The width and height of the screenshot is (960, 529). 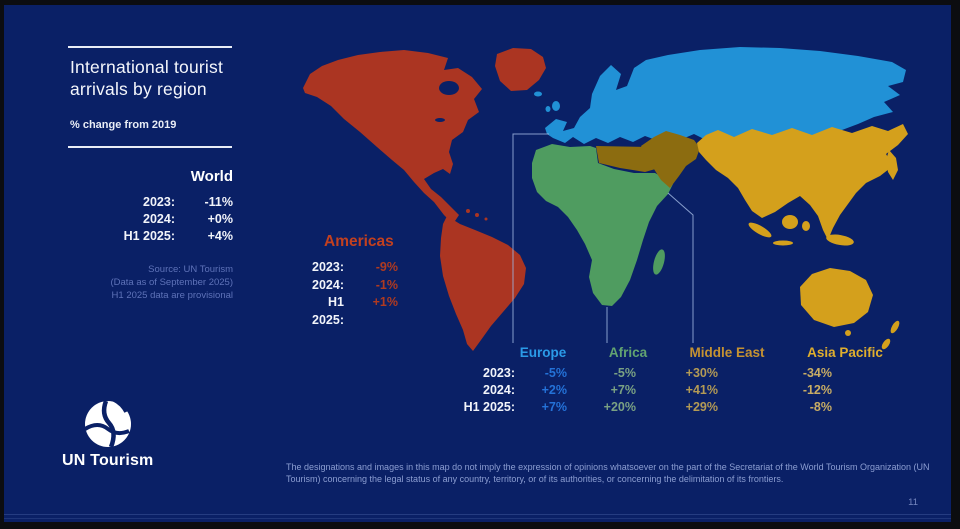 What do you see at coordinates (543, 352) in the screenshot?
I see `europe-header: Europe` at bounding box center [543, 352].